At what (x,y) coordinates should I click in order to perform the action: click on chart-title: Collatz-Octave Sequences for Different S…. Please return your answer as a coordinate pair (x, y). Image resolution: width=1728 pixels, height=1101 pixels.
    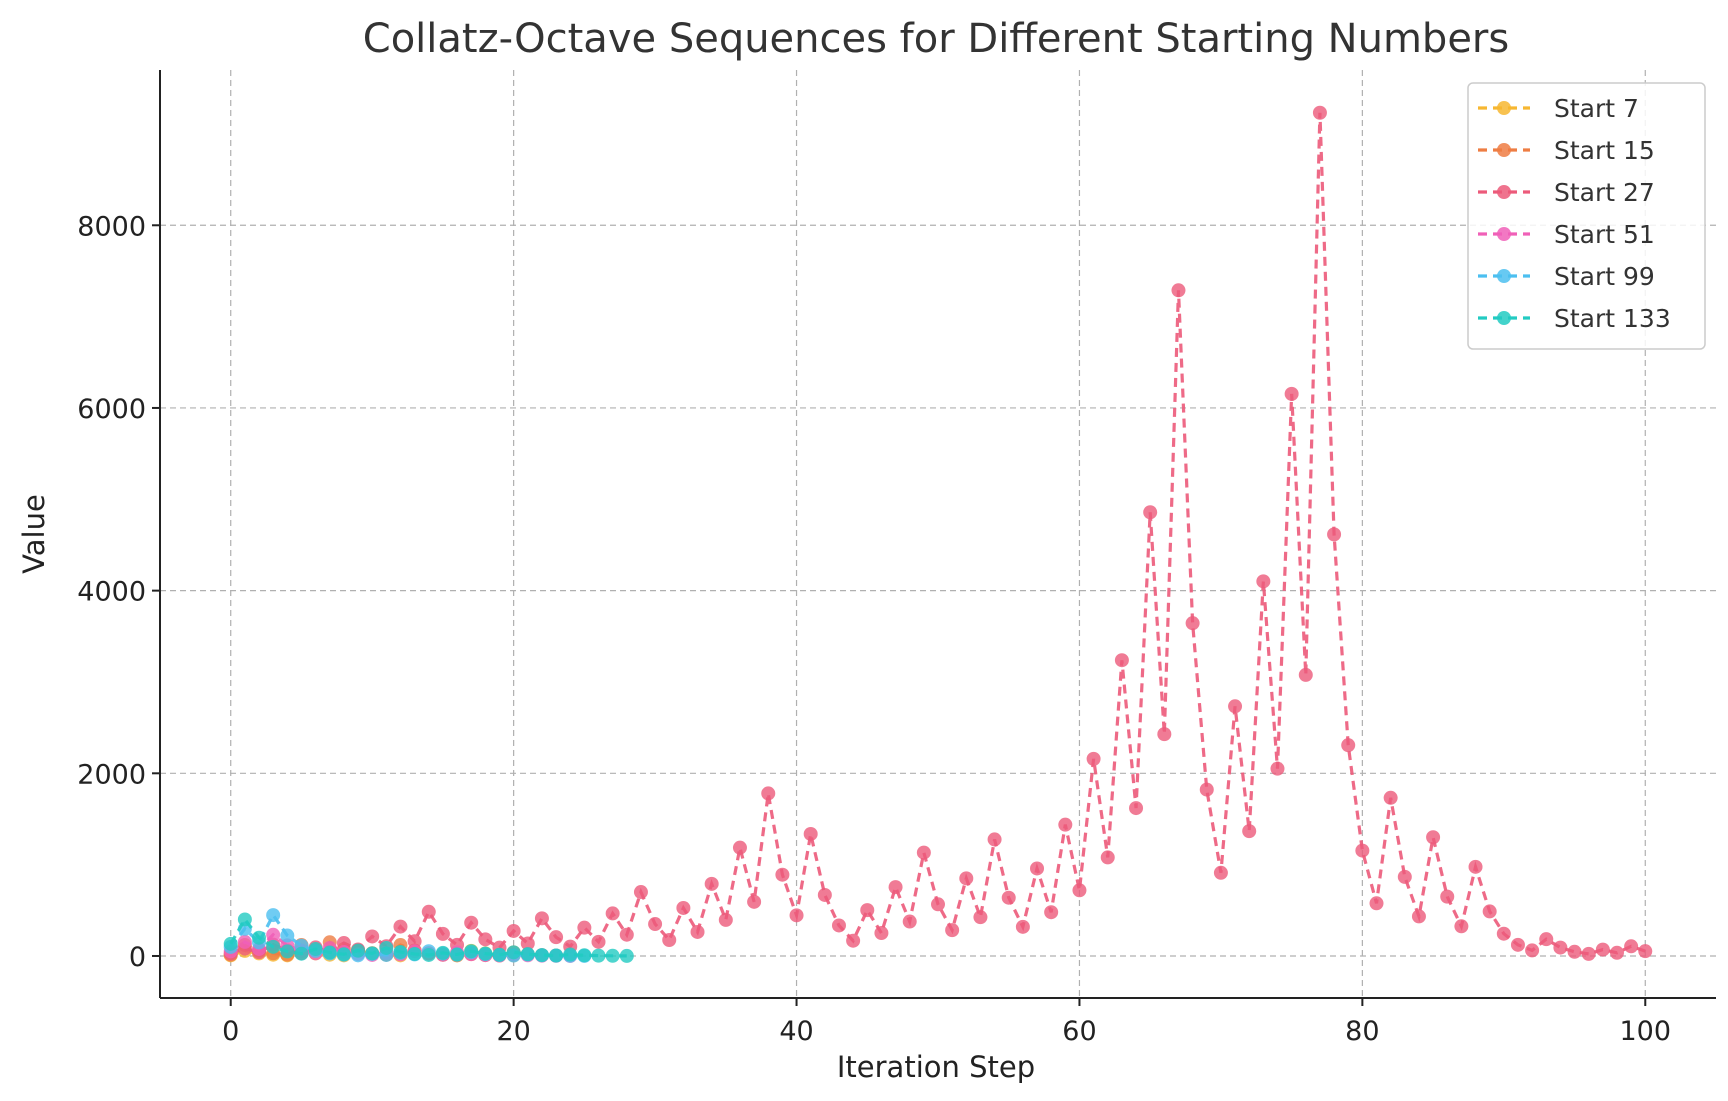
    Looking at the image, I should click on (936, 39).